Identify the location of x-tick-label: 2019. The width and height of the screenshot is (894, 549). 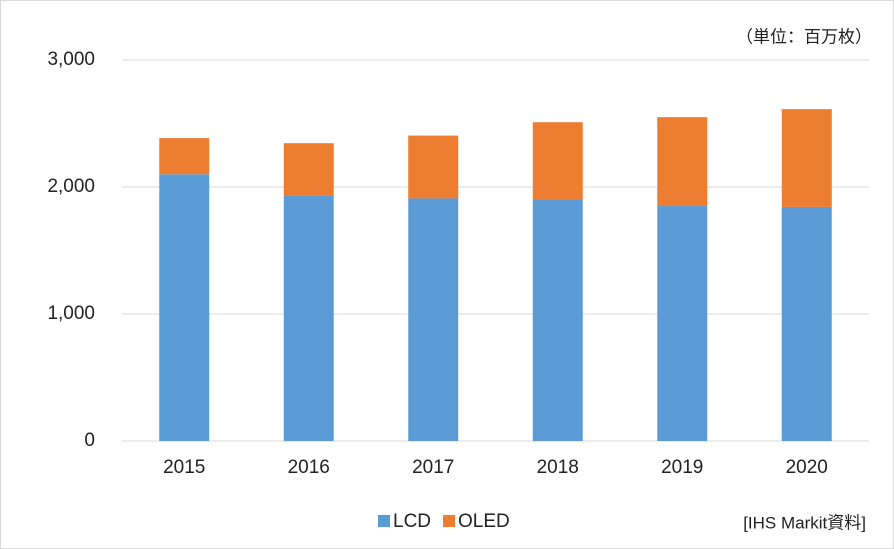
(682, 467).